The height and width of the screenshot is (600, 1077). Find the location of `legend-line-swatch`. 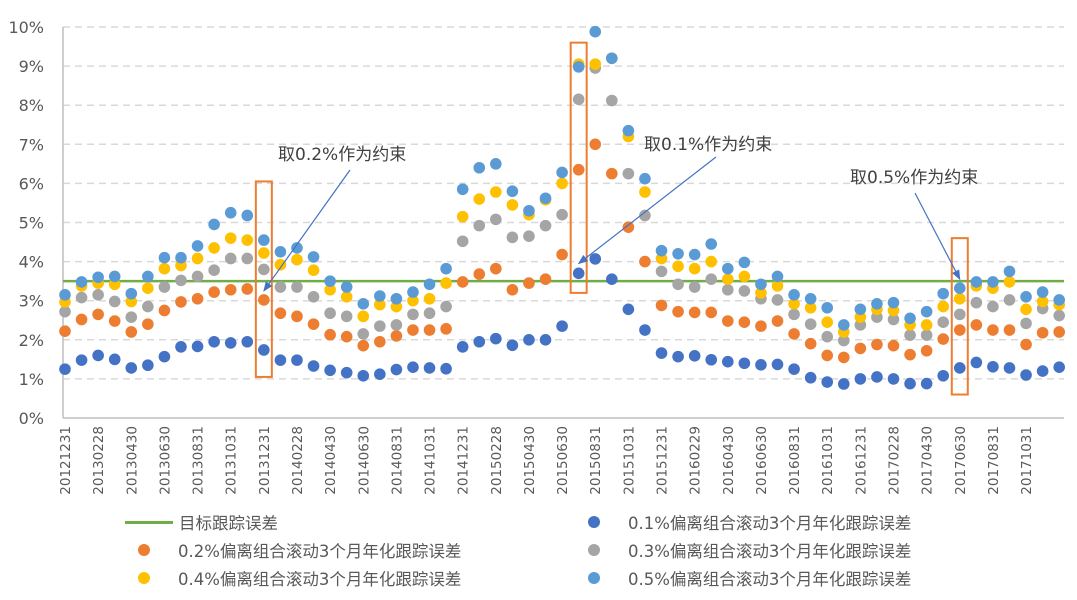

legend-line-swatch is located at coordinates (149, 522).